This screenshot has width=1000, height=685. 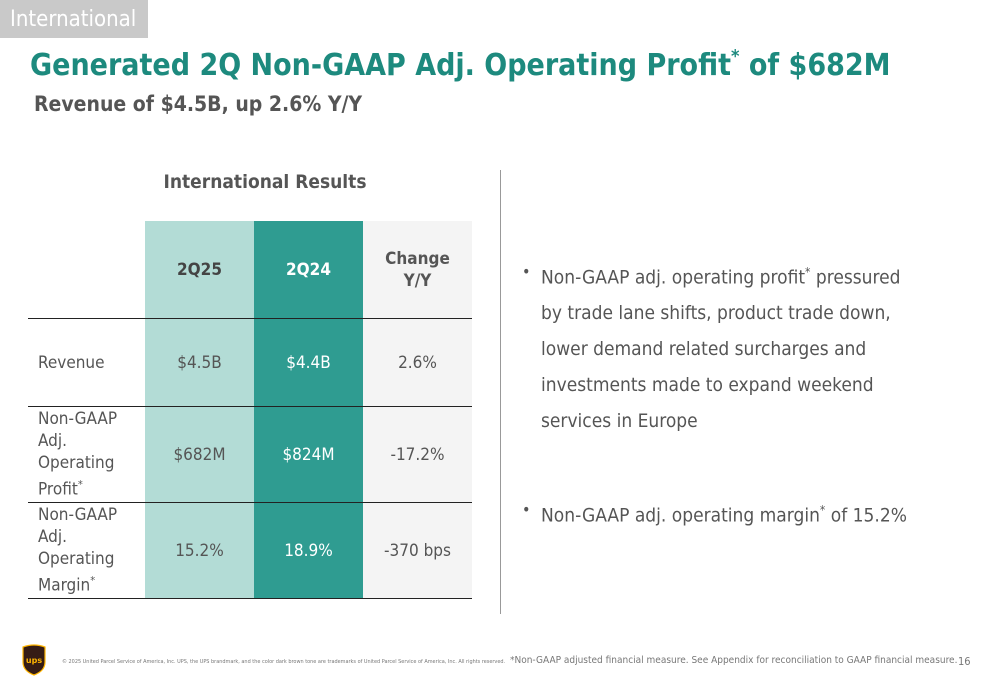 I want to click on page-number: 16, so click(x=964, y=661).